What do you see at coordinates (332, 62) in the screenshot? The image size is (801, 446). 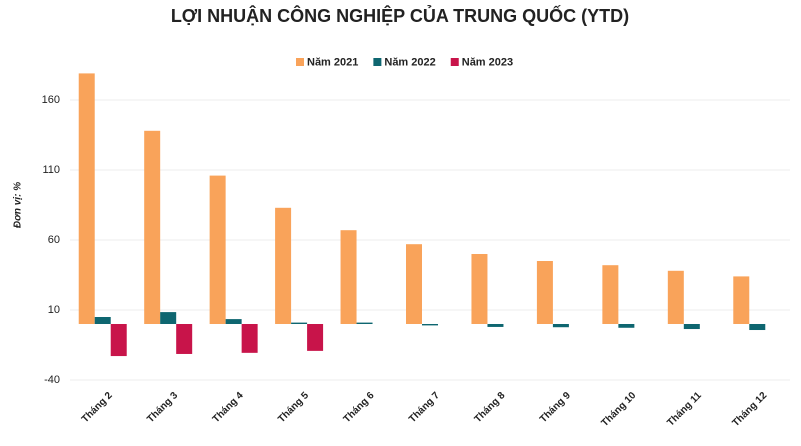 I see `legend-label: Năm 2021` at bounding box center [332, 62].